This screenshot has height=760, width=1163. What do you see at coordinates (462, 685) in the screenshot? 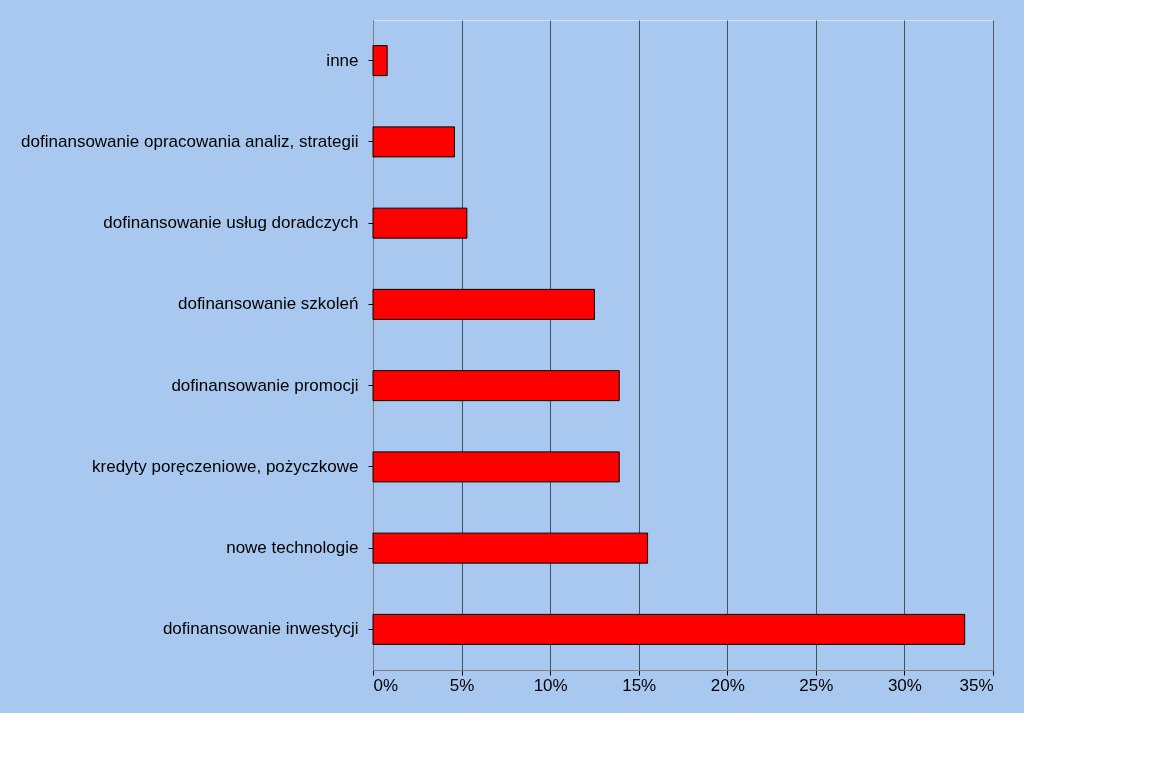
I see `x-tick-label: 5%` at bounding box center [462, 685].